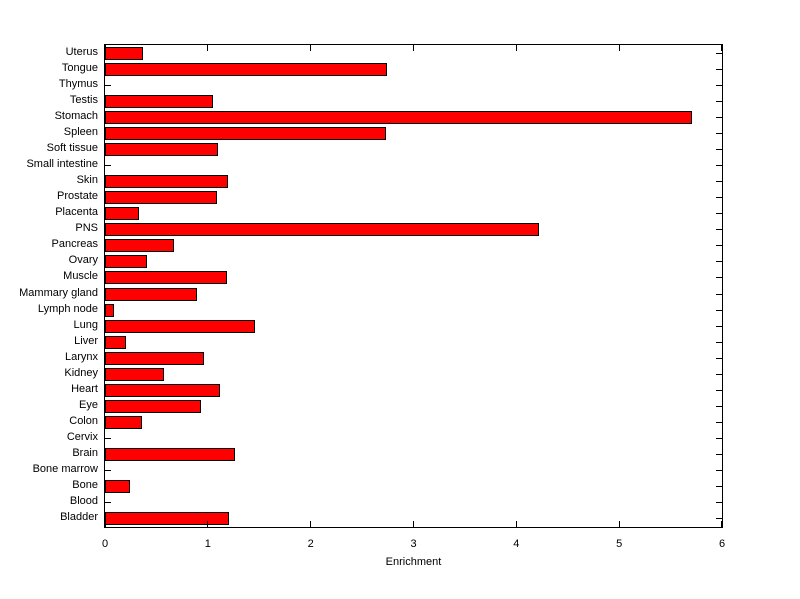 This screenshot has height=599, width=800. I want to click on y-tick-label-spleen: Spleen, so click(80, 131).